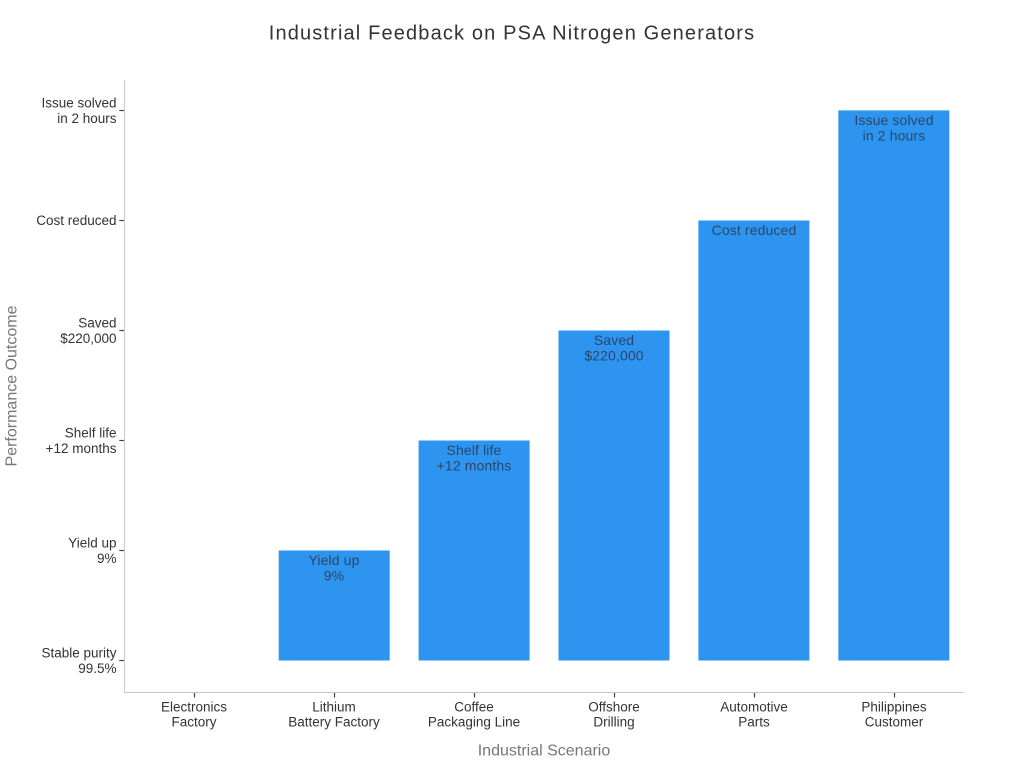 This screenshot has width=1024, height=768. I want to click on svg-text: Stable purity, so click(78, 652).